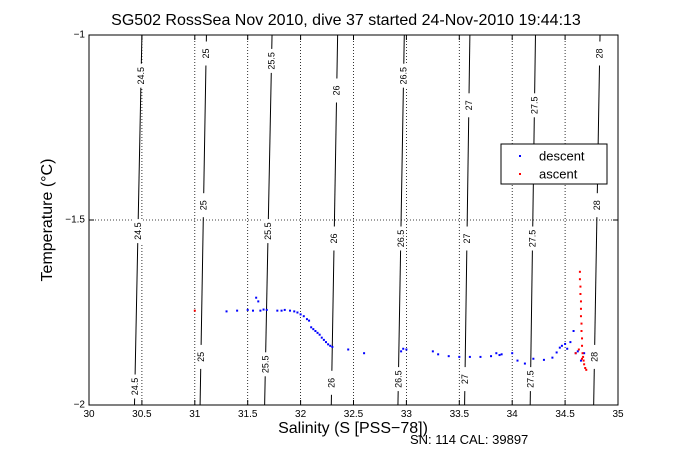 The image size is (681, 454). What do you see at coordinates (618, 414) in the screenshot?
I see `x-tick-label: 35` at bounding box center [618, 414].